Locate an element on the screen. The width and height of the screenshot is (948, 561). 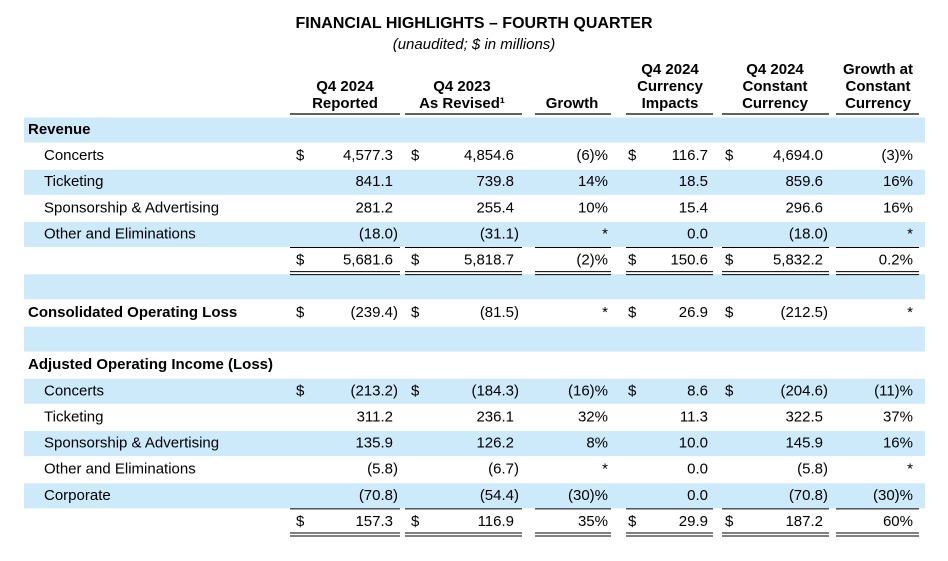
cell-value: 739.8 is located at coordinates (495, 181).